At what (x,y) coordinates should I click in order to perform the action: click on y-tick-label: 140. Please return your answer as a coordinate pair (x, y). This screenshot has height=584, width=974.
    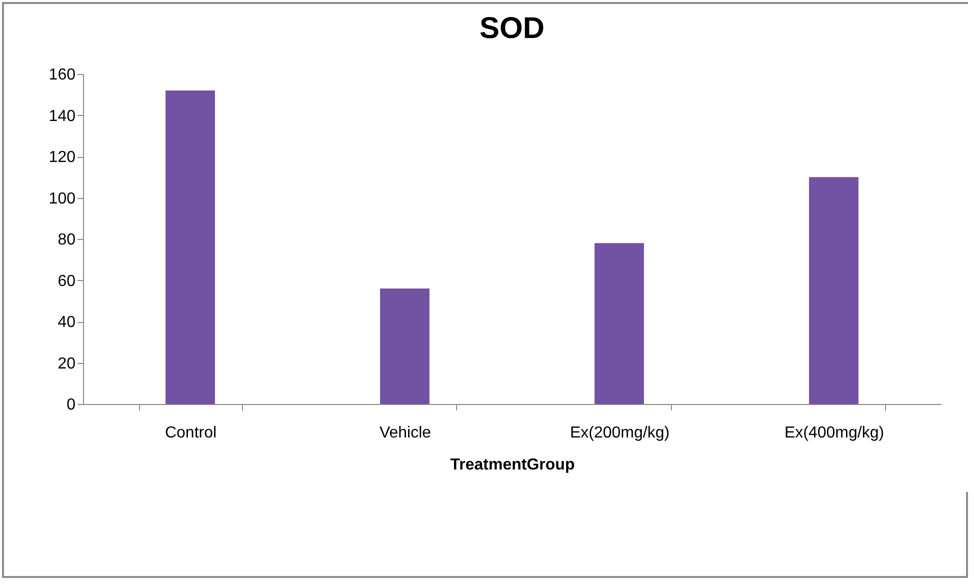
    Looking at the image, I should click on (62, 116).